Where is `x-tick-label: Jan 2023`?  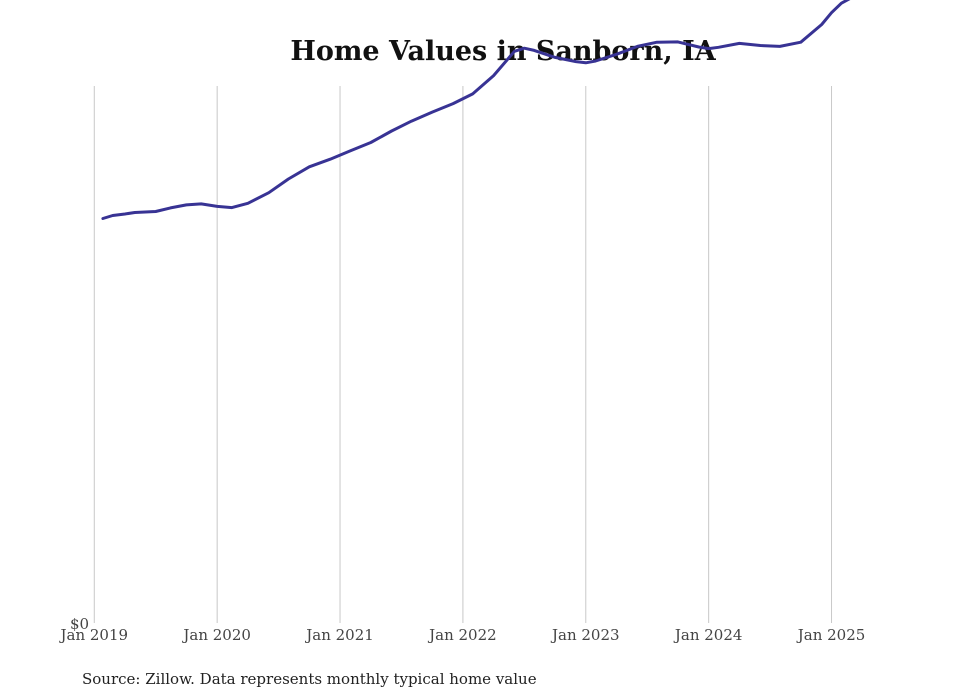
x-tick-label: Jan 2023 is located at coordinates (585, 635).